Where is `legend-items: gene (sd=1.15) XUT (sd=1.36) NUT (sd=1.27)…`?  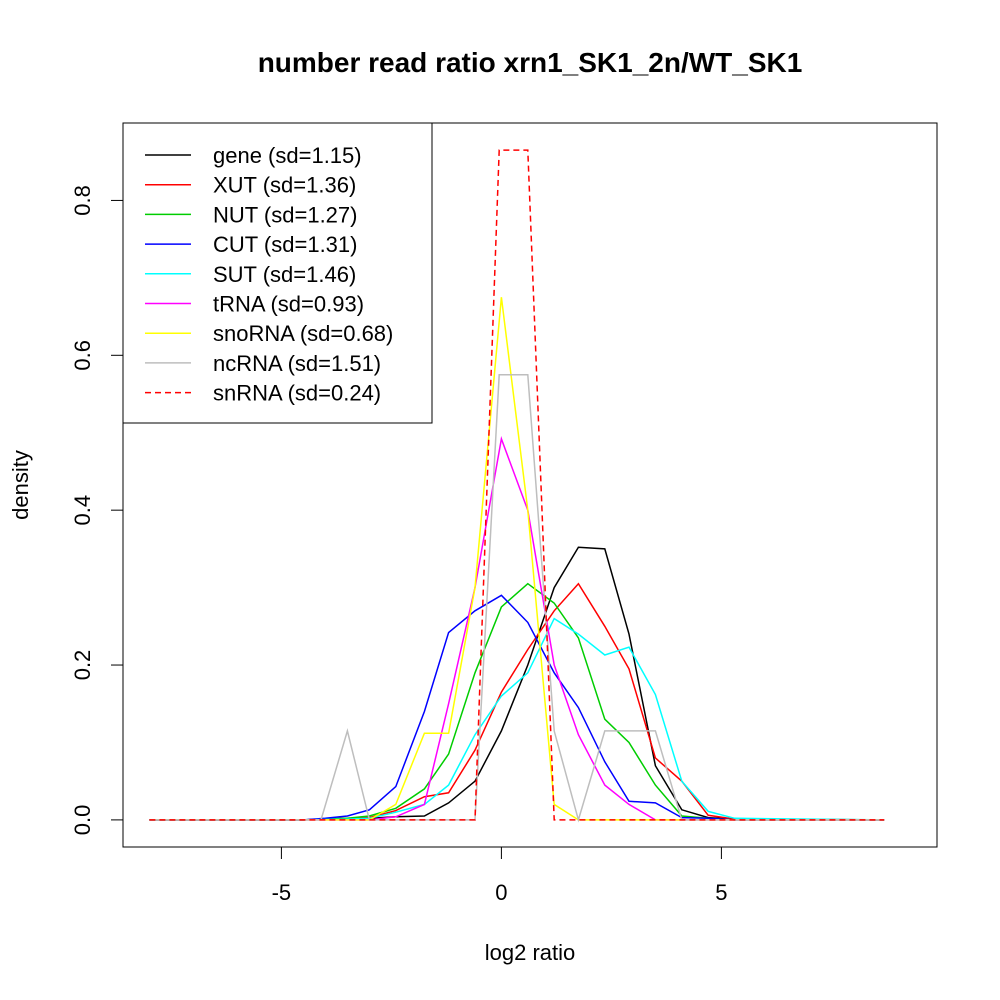 legend-items: gene (sd=1.15) XUT (sd=1.36) NUT (sd=1.27)… is located at coordinates (269, 274).